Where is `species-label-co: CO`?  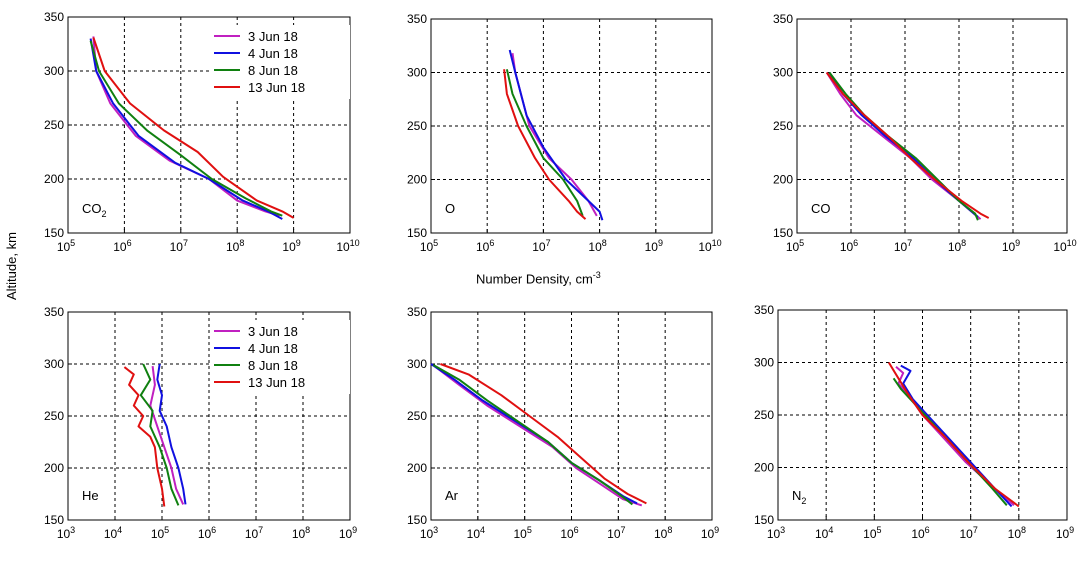
species-label-co: CO is located at coordinates (821, 208).